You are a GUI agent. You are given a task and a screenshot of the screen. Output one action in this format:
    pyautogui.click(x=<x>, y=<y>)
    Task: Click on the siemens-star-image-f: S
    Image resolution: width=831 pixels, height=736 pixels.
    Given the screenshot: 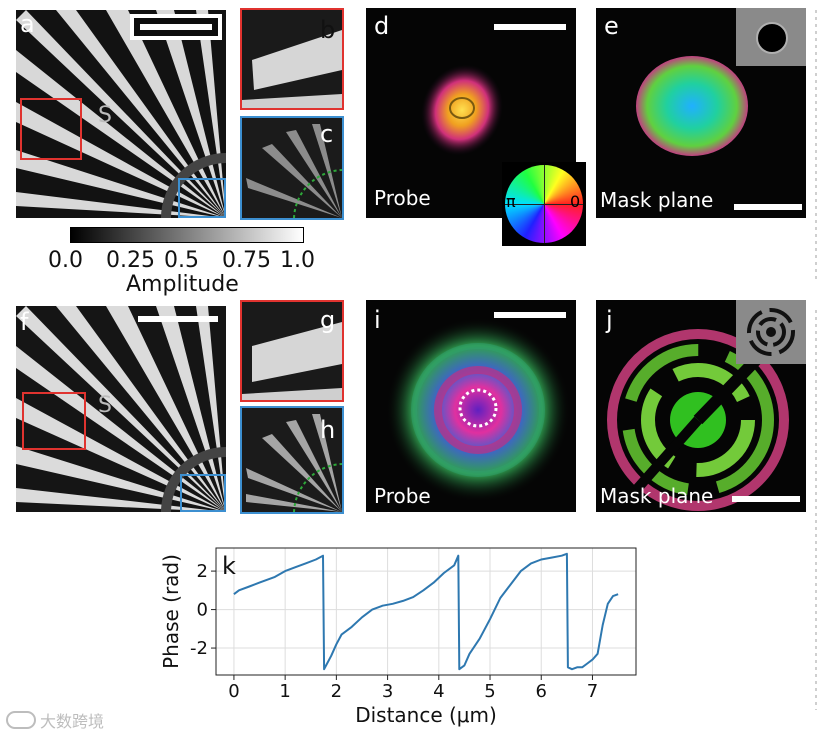 What is the action you would take?
    pyautogui.click(x=121, y=409)
    